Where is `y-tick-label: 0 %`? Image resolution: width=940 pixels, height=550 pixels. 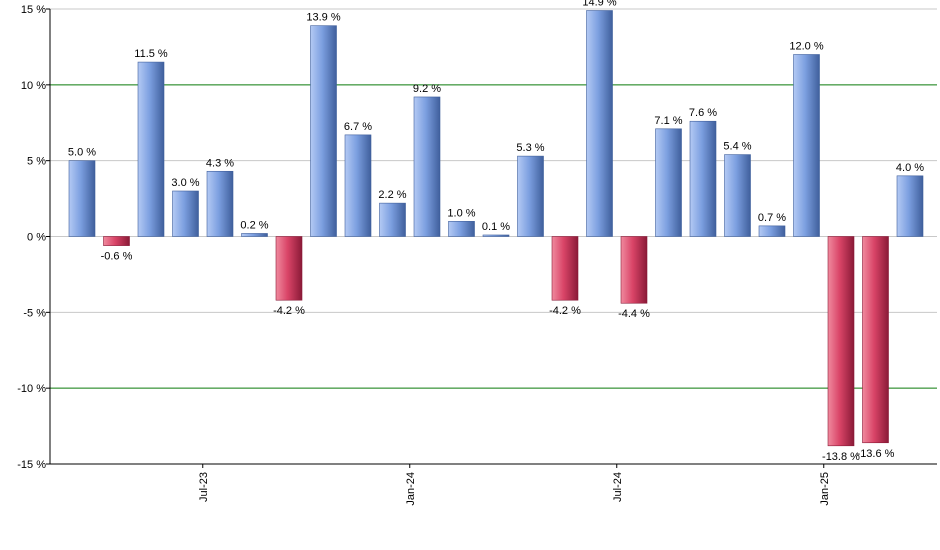
y-tick-label: 0 % is located at coordinates (36, 238).